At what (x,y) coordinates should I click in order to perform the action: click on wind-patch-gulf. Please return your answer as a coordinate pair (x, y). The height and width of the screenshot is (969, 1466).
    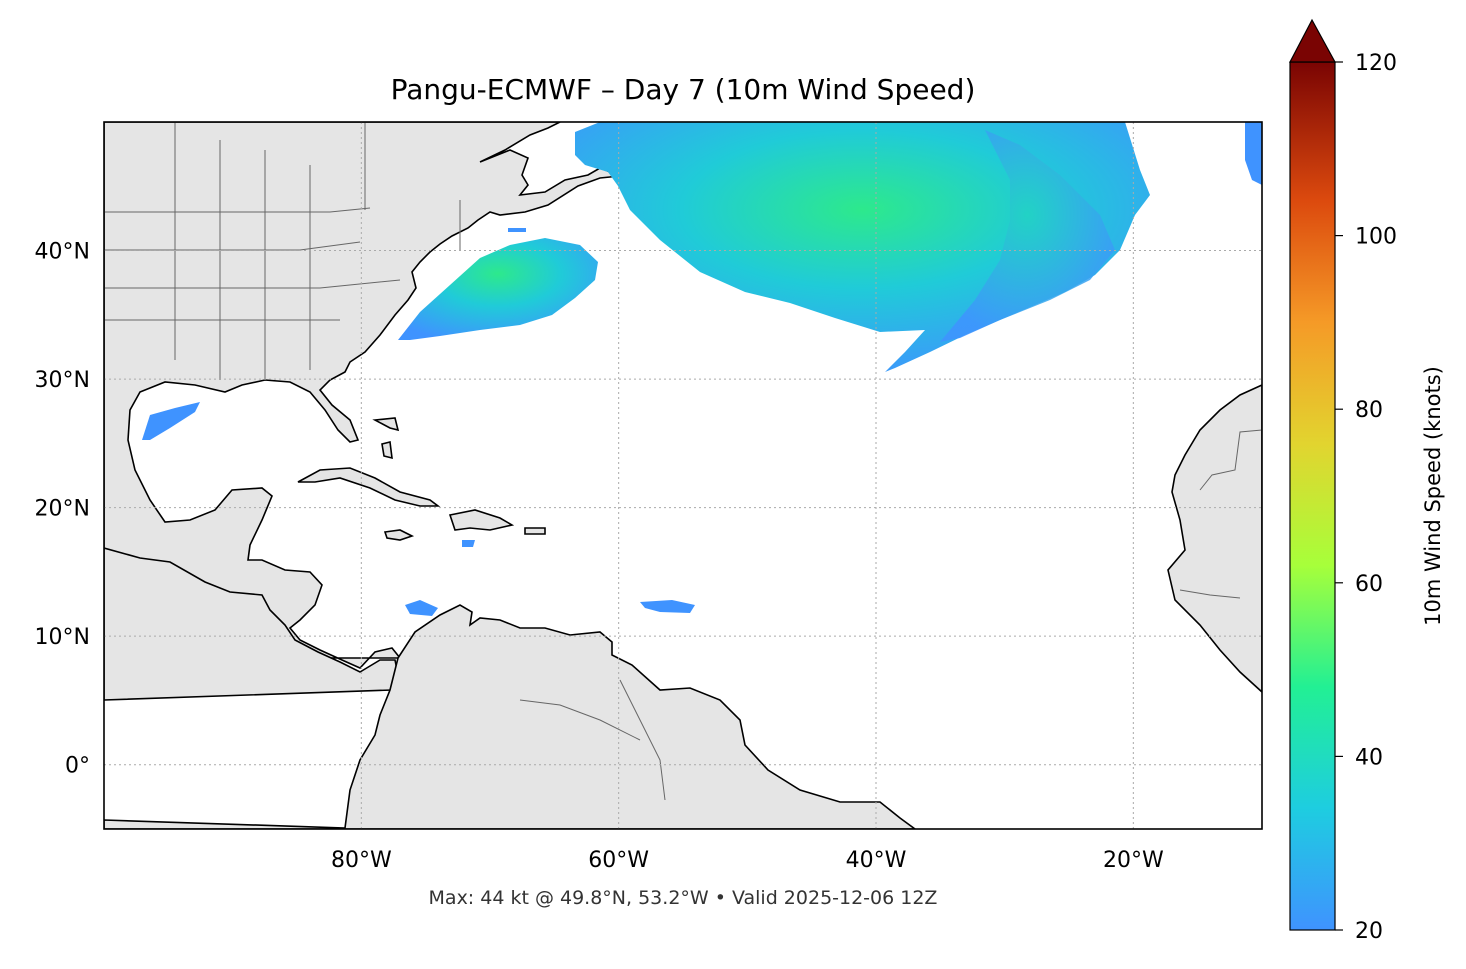
    Looking at the image, I should click on (171, 421).